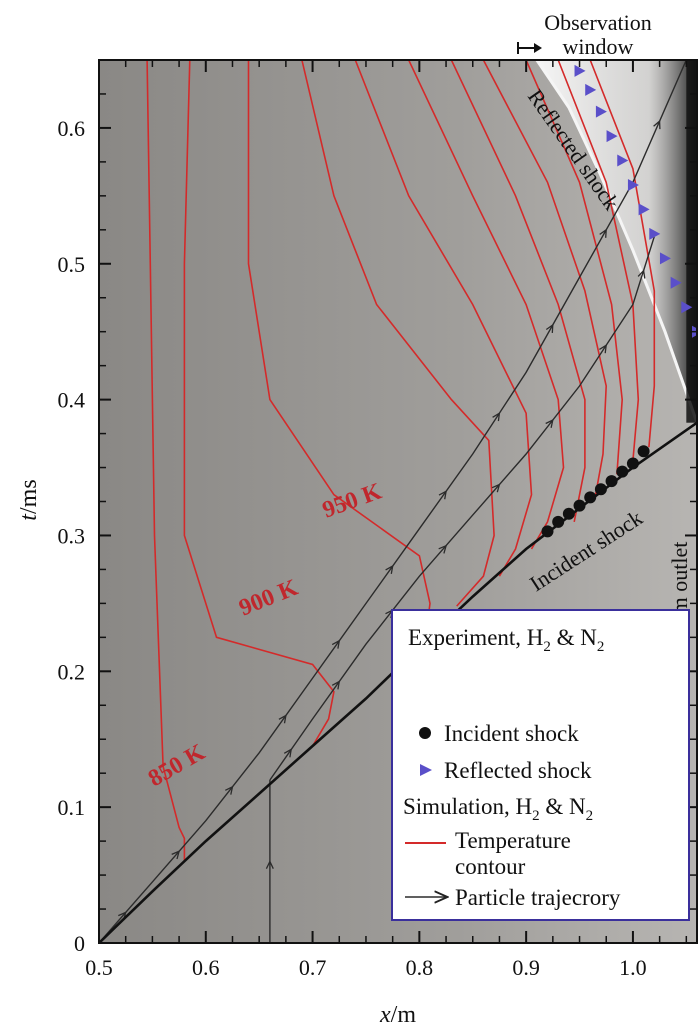  I want to click on reflected-shock-region, so click(616, 241).